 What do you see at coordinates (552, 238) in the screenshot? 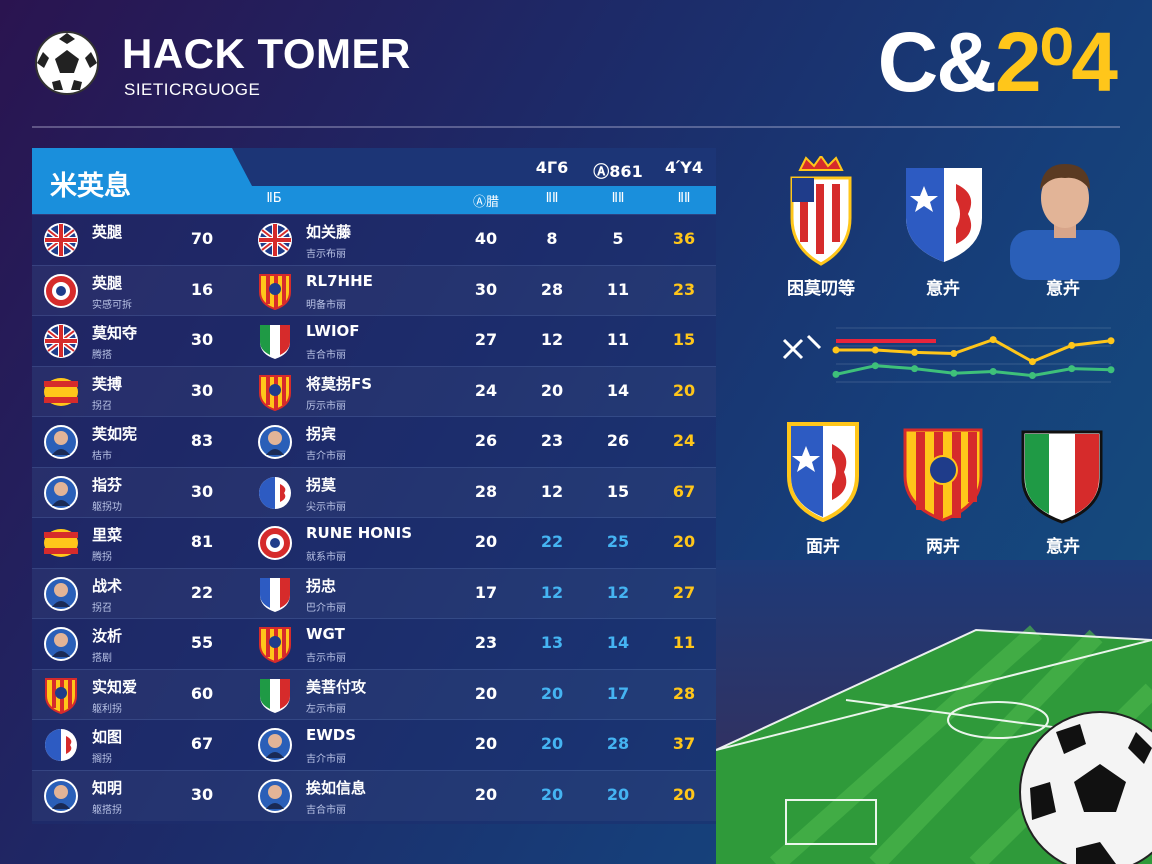
I see `stat-cell: 8` at bounding box center [552, 238].